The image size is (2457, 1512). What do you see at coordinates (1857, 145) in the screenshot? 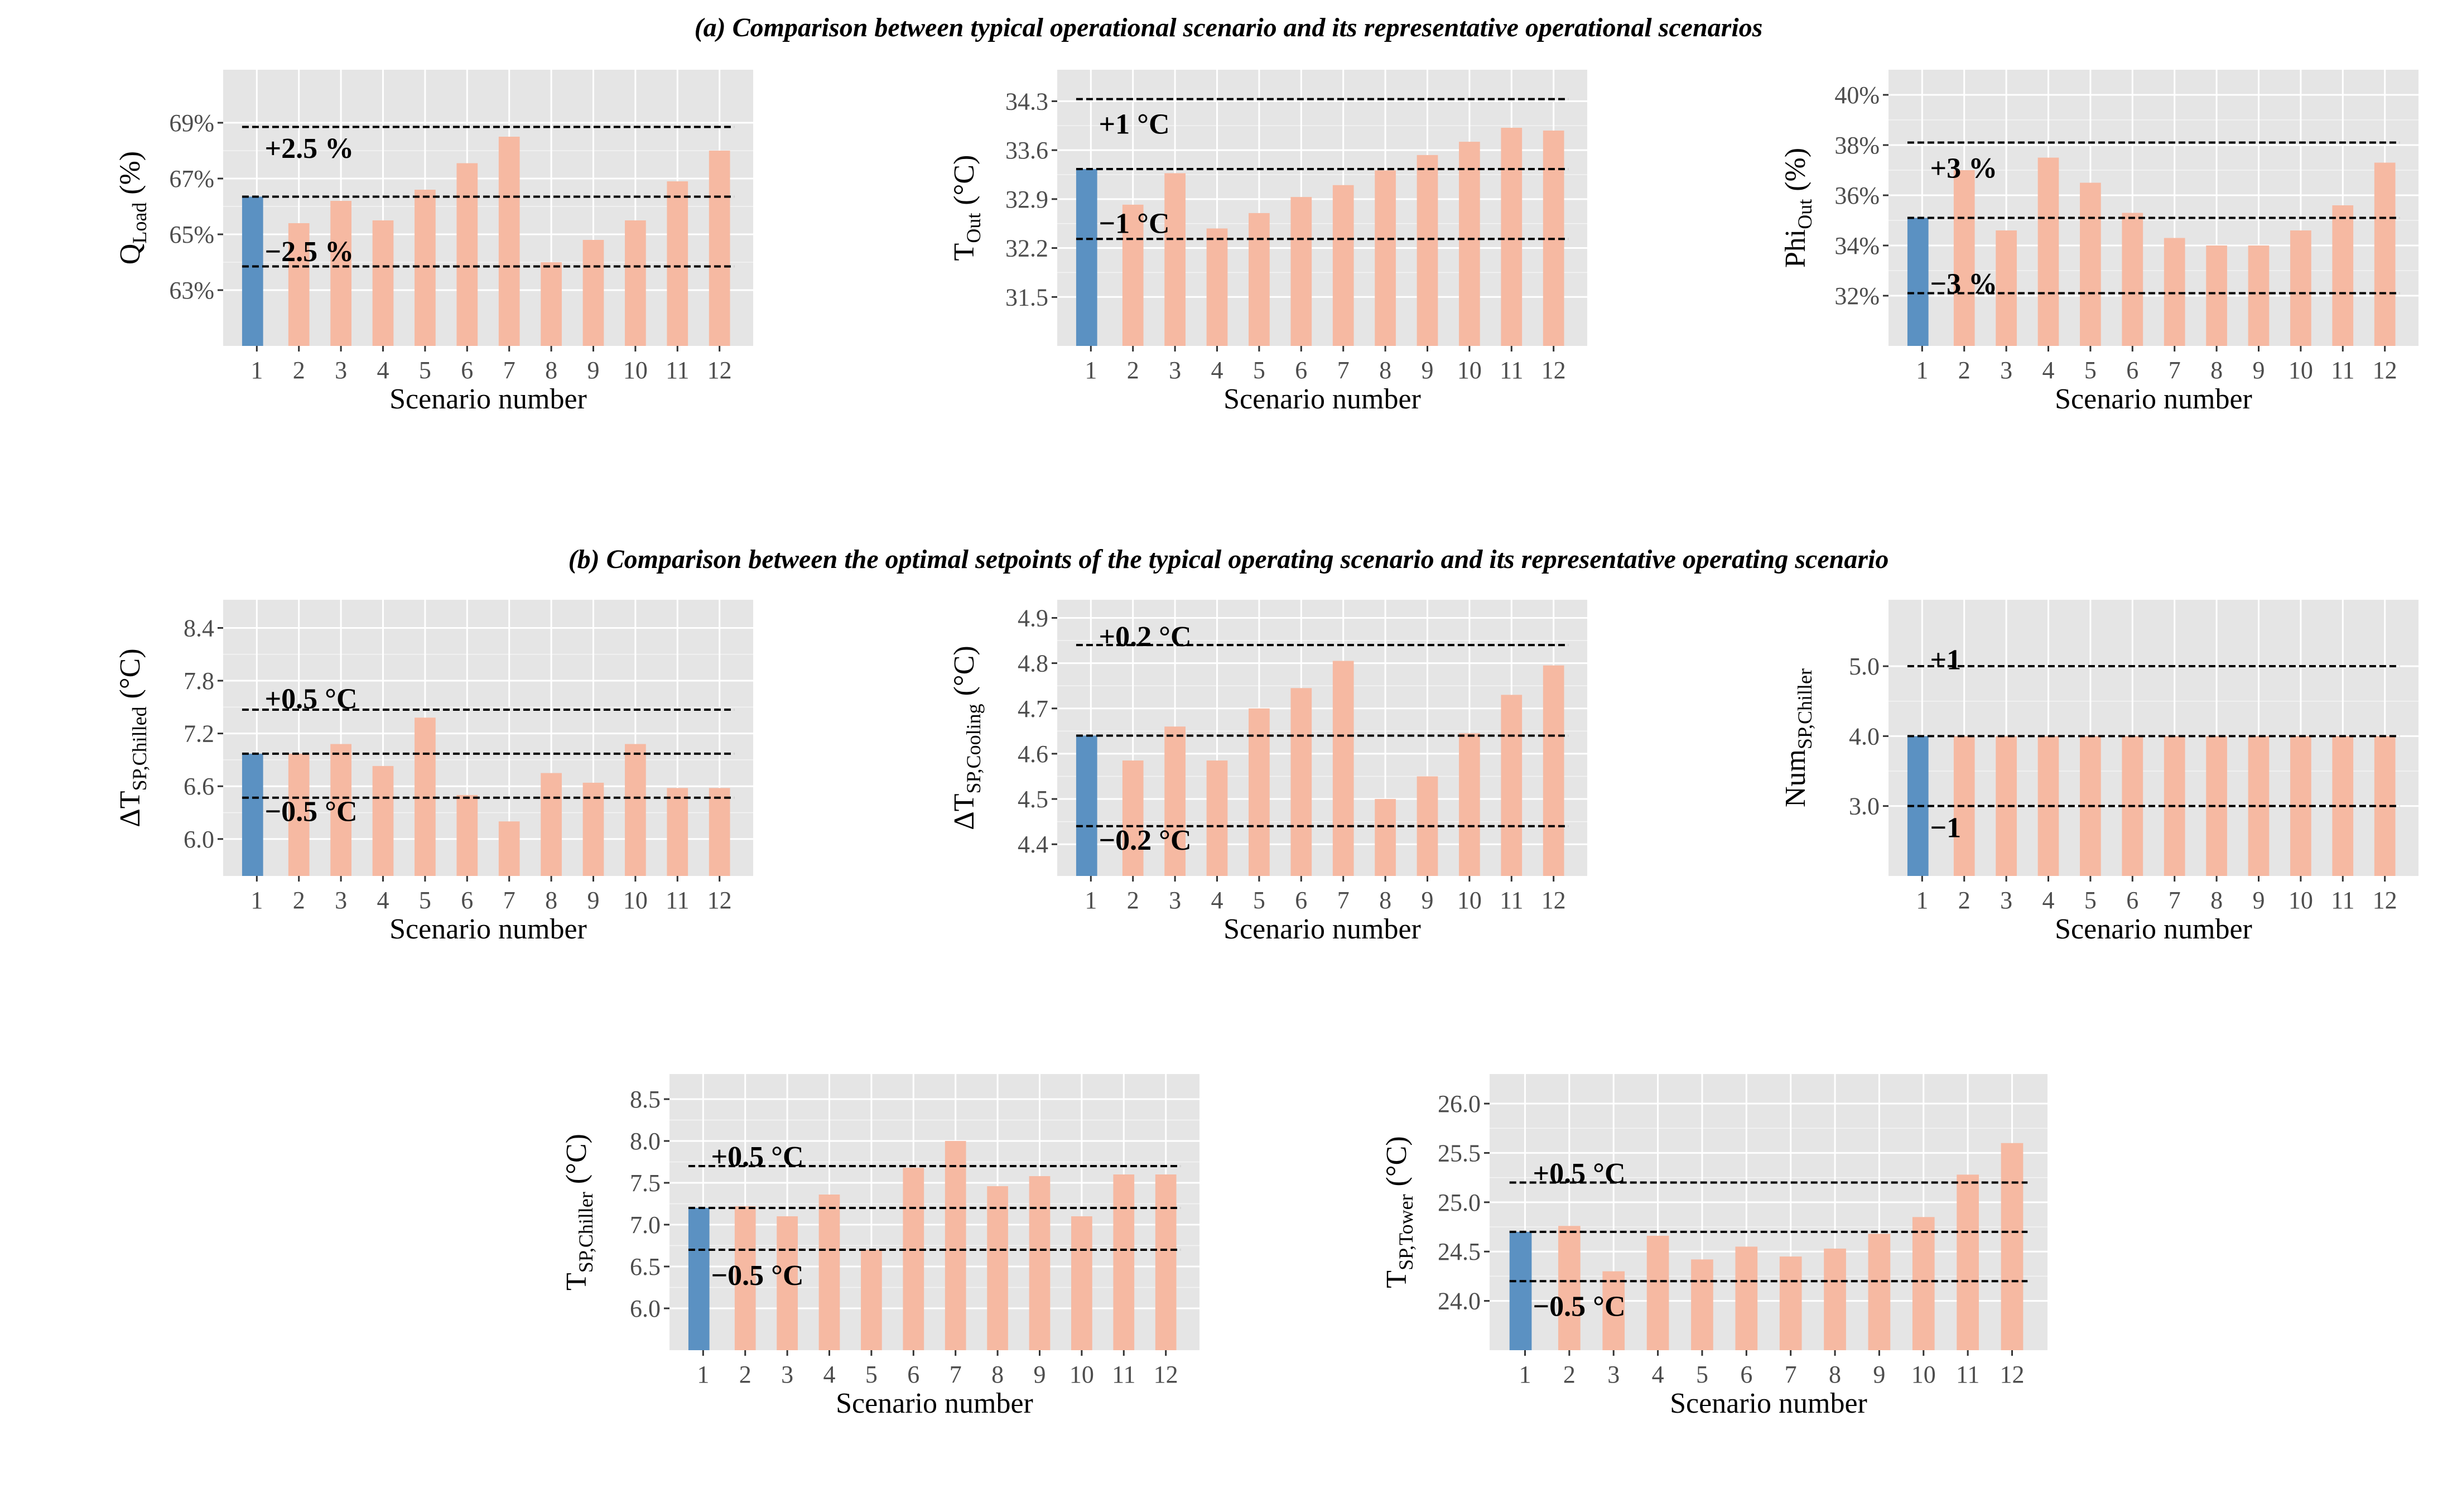
I see `y-tick-label: 38%` at bounding box center [1857, 145].